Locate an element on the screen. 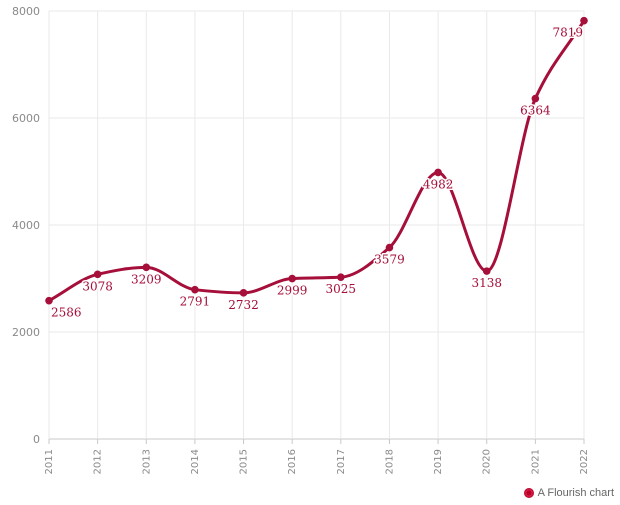 This screenshot has width=620, height=505. y-tick-label: 4000 is located at coordinates (26, 225).